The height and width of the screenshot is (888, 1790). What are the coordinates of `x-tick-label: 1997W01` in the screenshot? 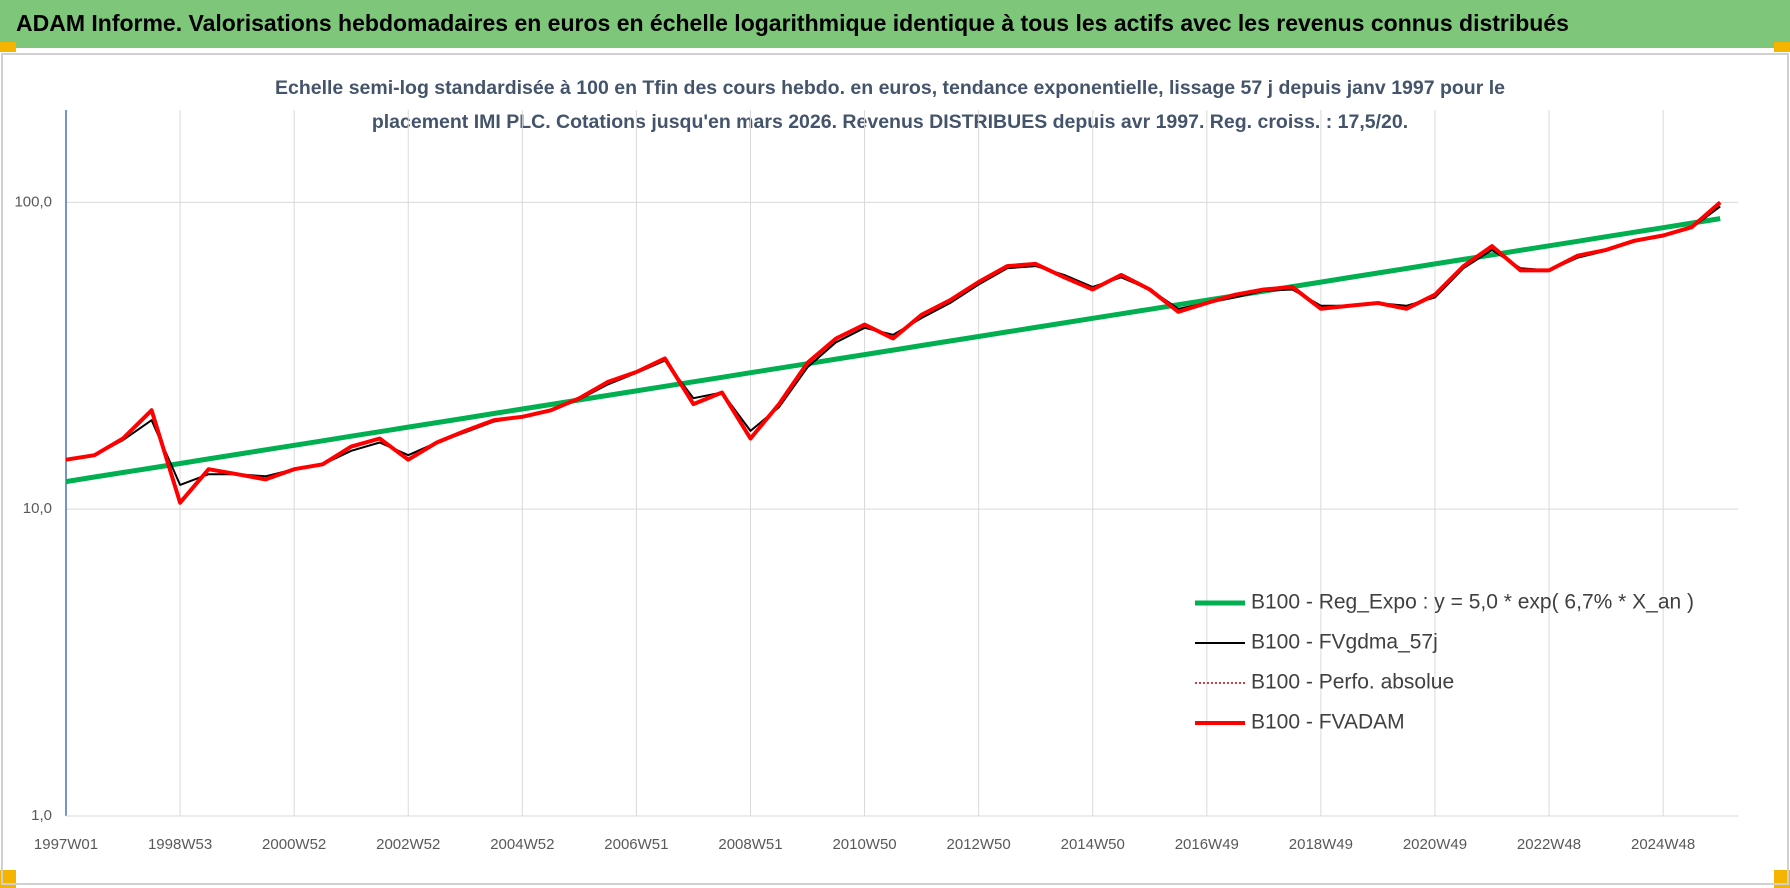 It's located at (66, 844).